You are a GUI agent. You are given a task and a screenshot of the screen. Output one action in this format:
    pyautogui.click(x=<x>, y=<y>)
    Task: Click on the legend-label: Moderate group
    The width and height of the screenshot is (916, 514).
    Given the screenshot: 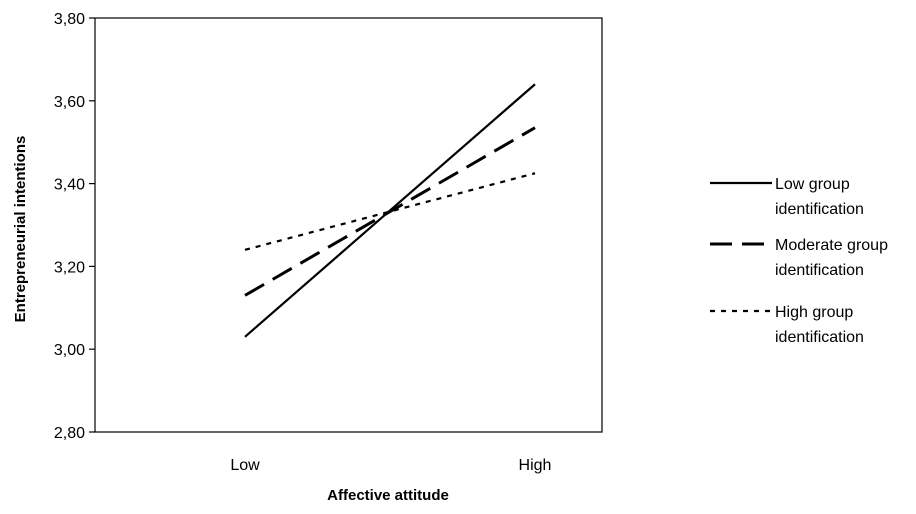 What is the action you would take?
    pyautogui.click(x=831, y=245)
    